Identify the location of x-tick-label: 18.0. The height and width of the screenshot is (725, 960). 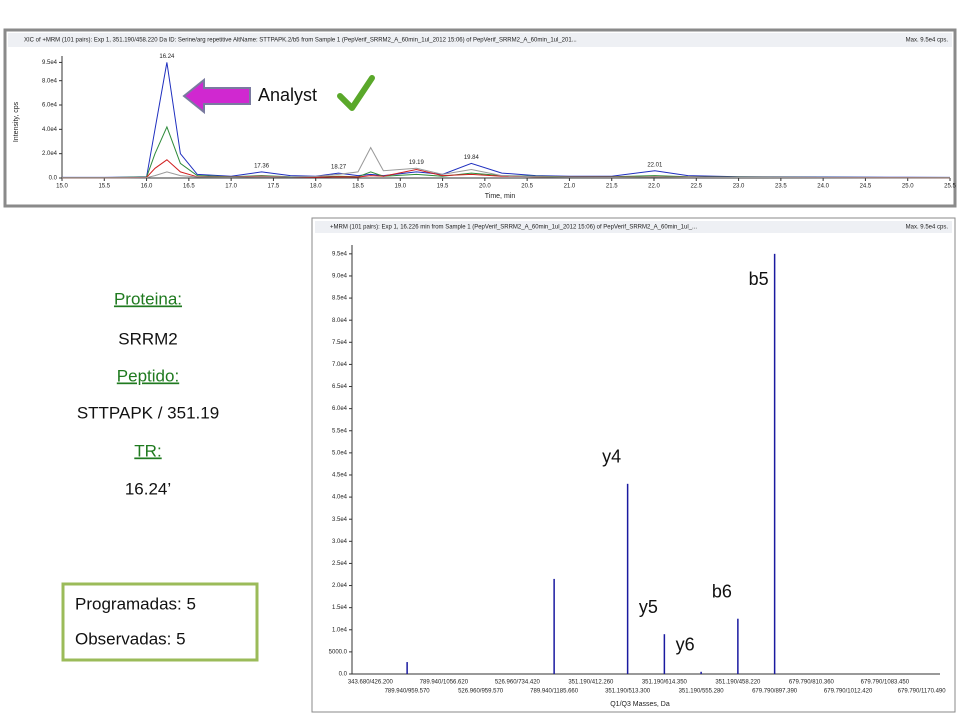
(316, 187).